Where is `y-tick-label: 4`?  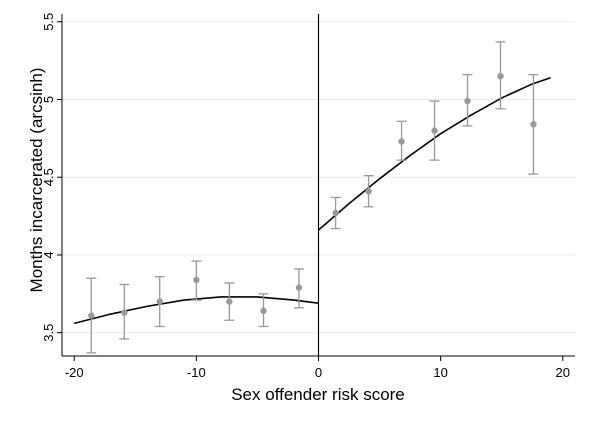 y-tick-label: 4 is located at coordinates (48, 254).